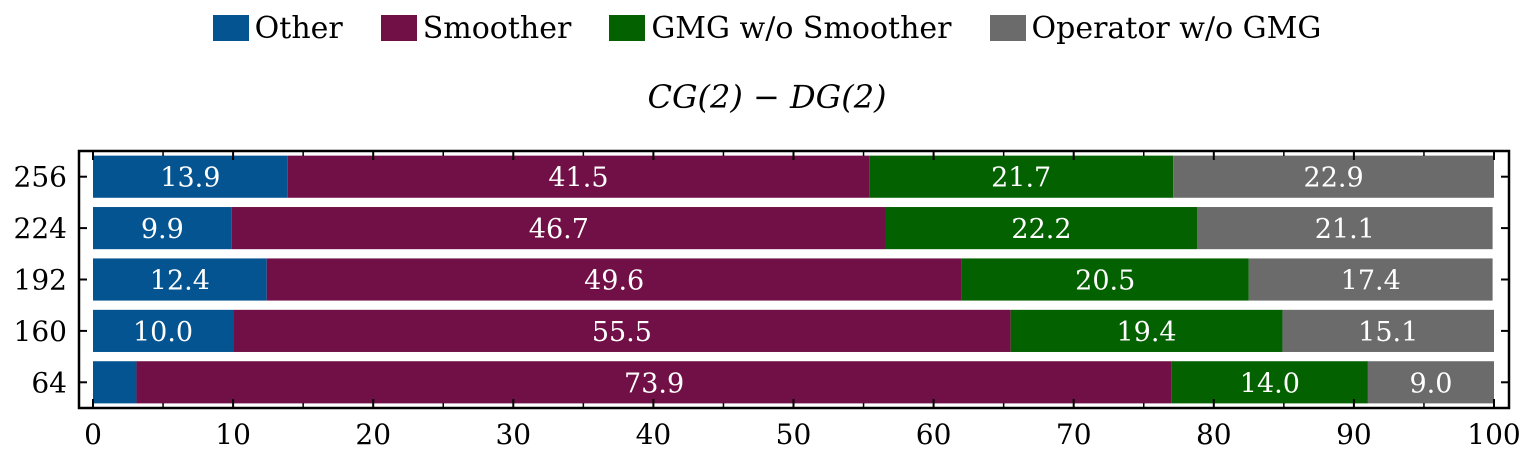 The width and height of the screenshot is (1534, 458). What do you see at coordinates (40, 331) in the screenshot?
I see `y-tick-label: 160` at bounding box center [40, 331].